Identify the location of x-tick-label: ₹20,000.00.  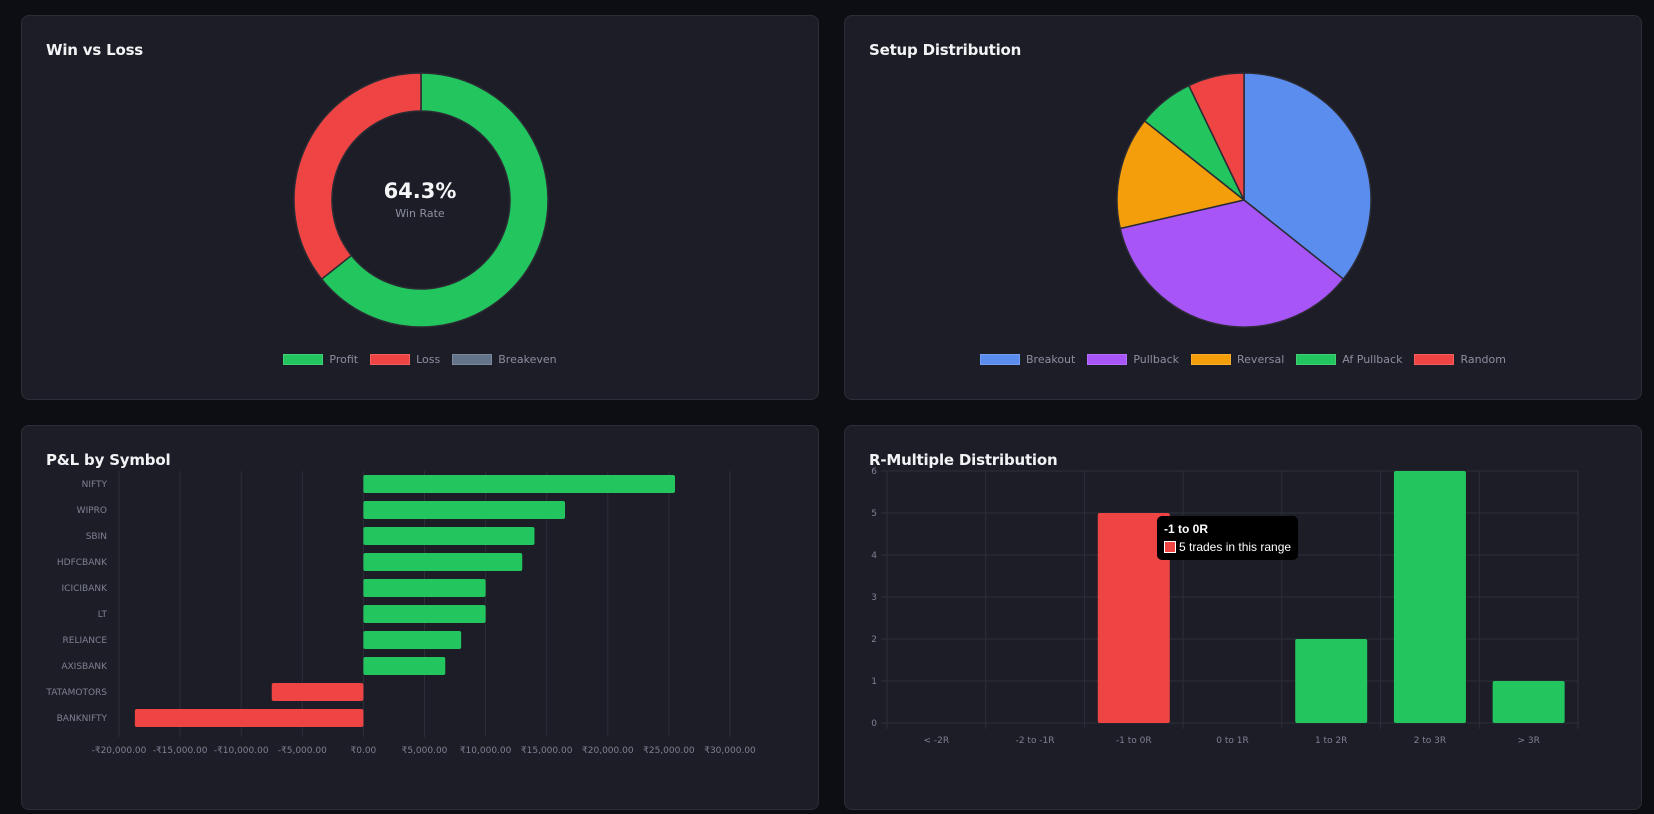
(608, 751).